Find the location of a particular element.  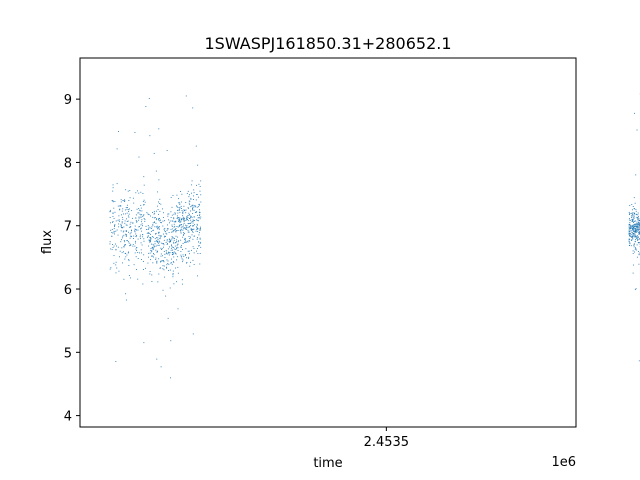

y-tick-label: 8 is located at coordinates (68, 163).